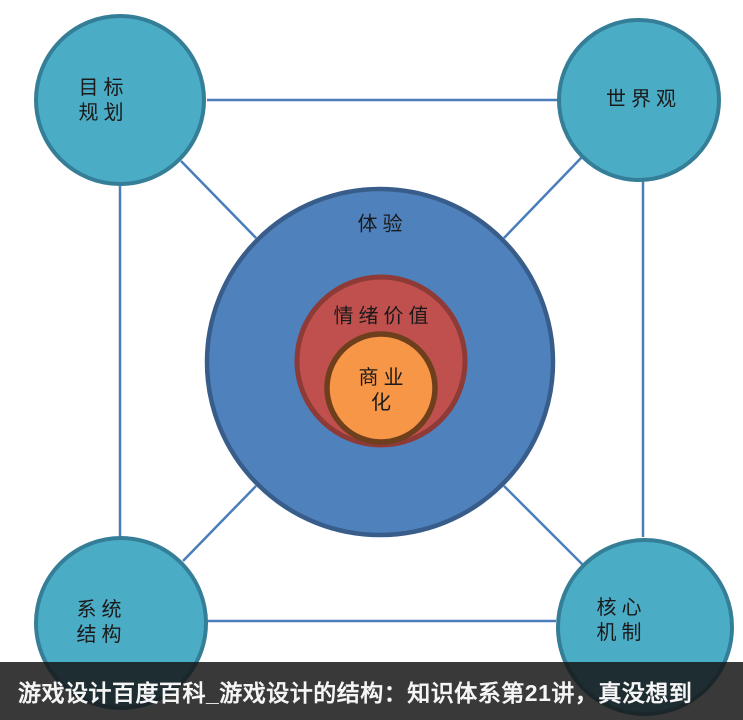  What do you see at coordinates (383, 377) in the screenshot?
I see `venn-inner-label-line: 商业` at bounding box center [383, 377].